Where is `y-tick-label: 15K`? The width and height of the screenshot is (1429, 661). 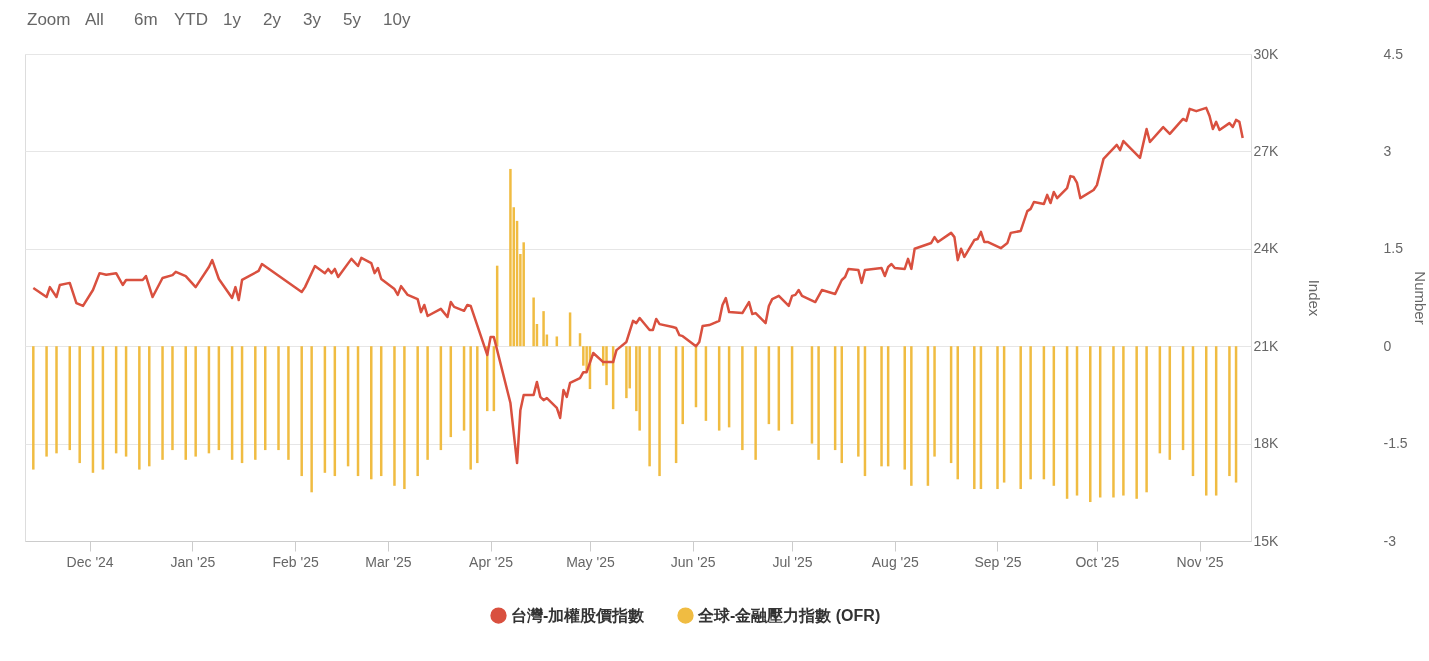
y-tick-label: 15K is located at coordinates (1266, 540).